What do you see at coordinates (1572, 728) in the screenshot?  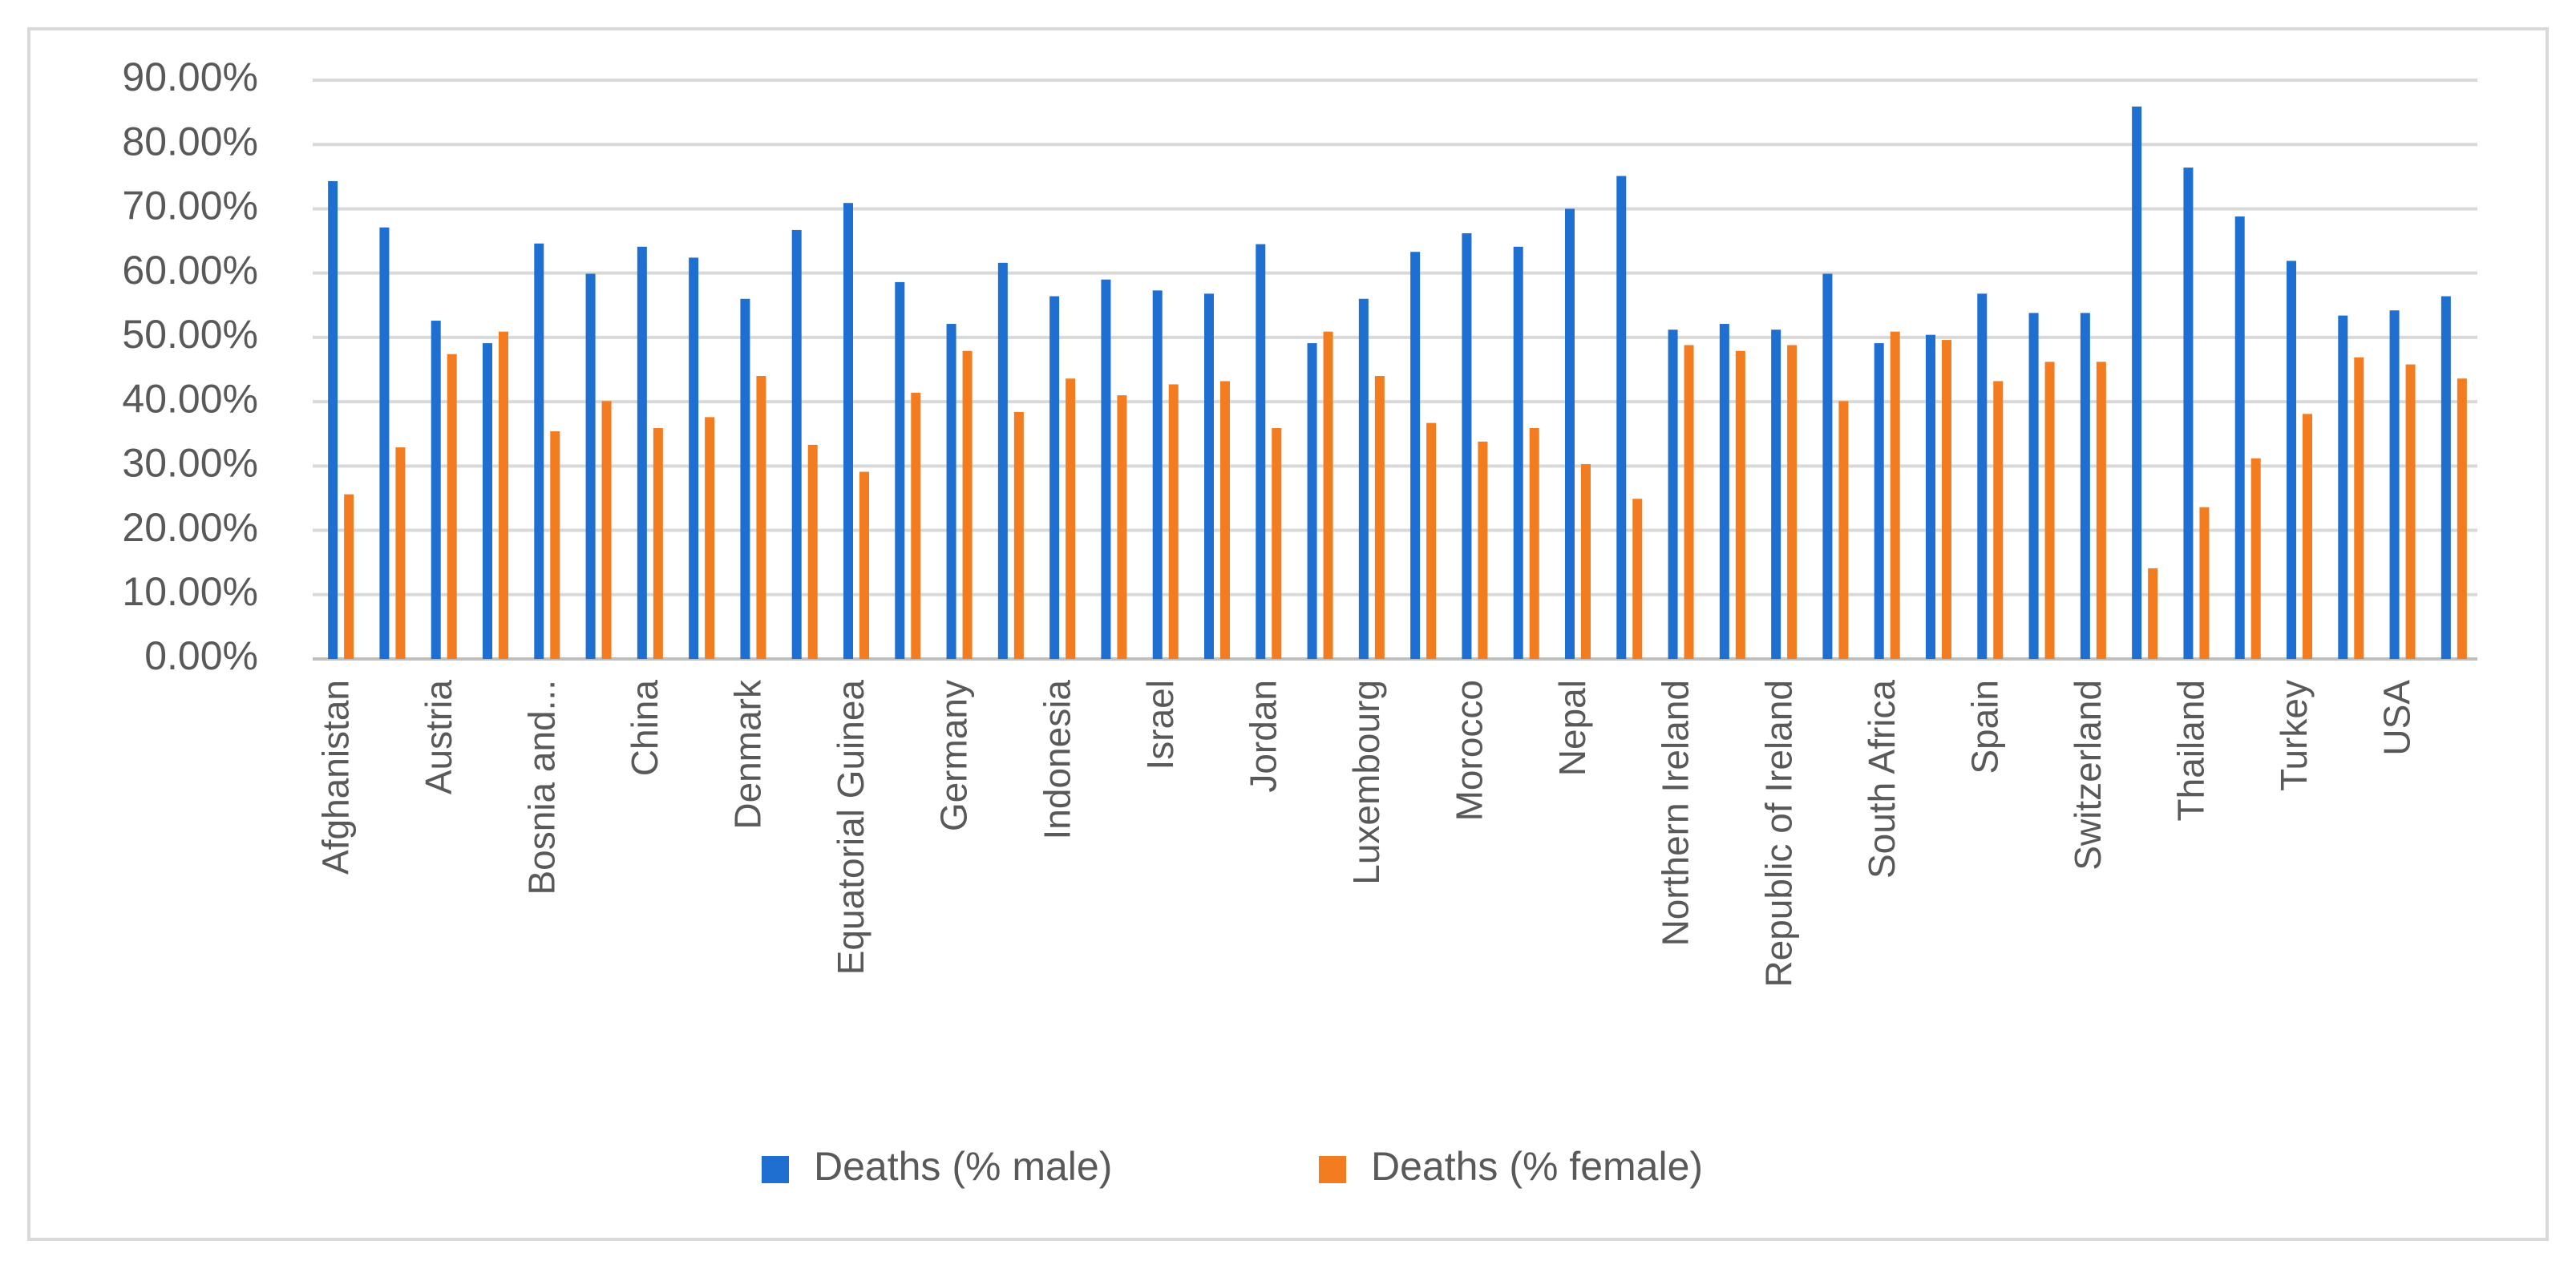 I see `x-tick-label: Nepal` at bounding box center [1572, 728].